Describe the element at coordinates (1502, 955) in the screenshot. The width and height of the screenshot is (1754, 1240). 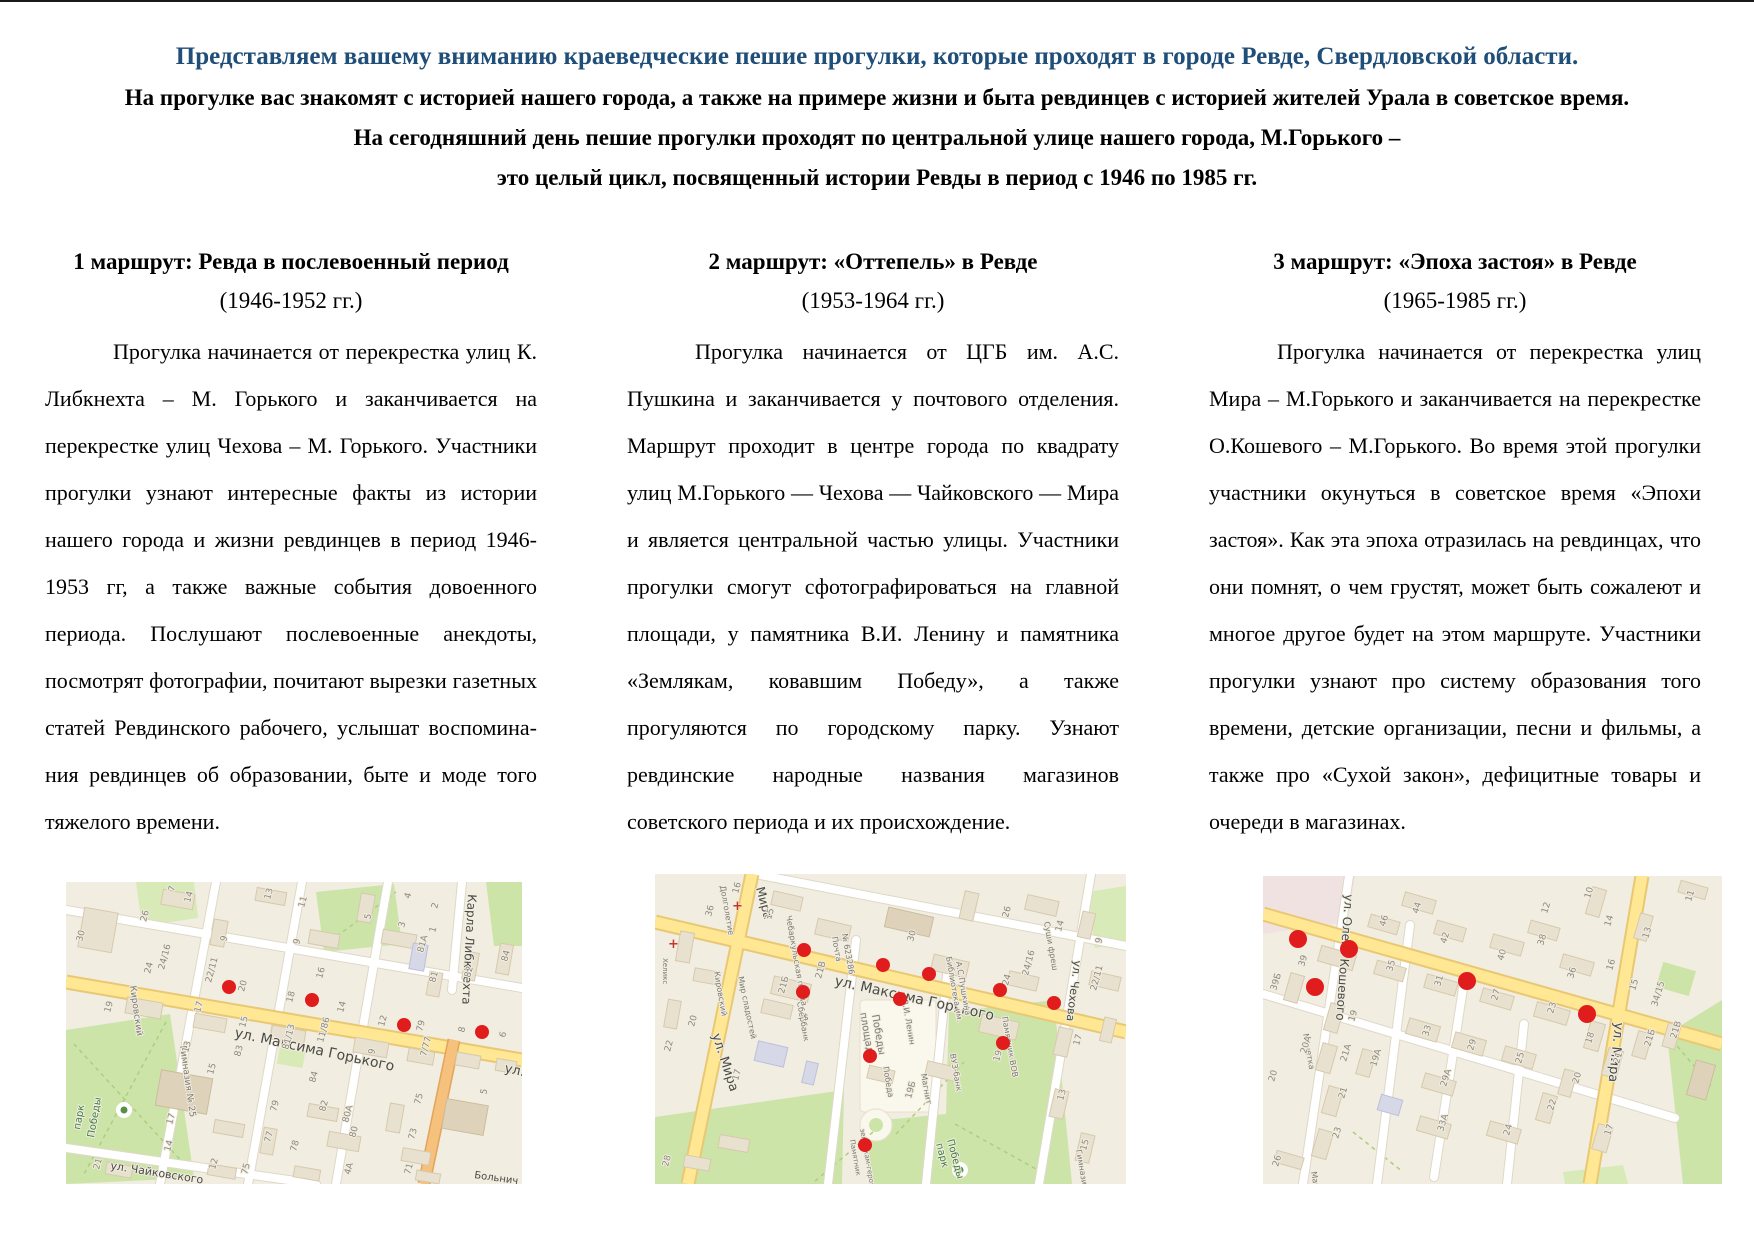
I see `map-label: 40` at that location.